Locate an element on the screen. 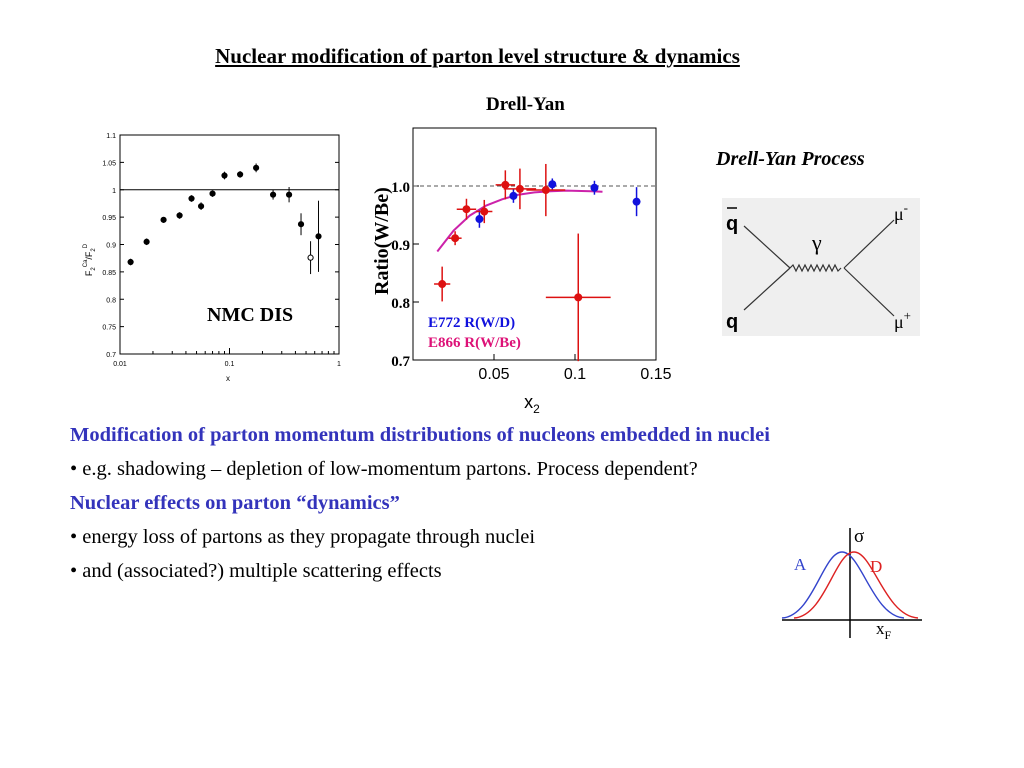  mu-plus-sup: + is located at coordinates (907, 315).